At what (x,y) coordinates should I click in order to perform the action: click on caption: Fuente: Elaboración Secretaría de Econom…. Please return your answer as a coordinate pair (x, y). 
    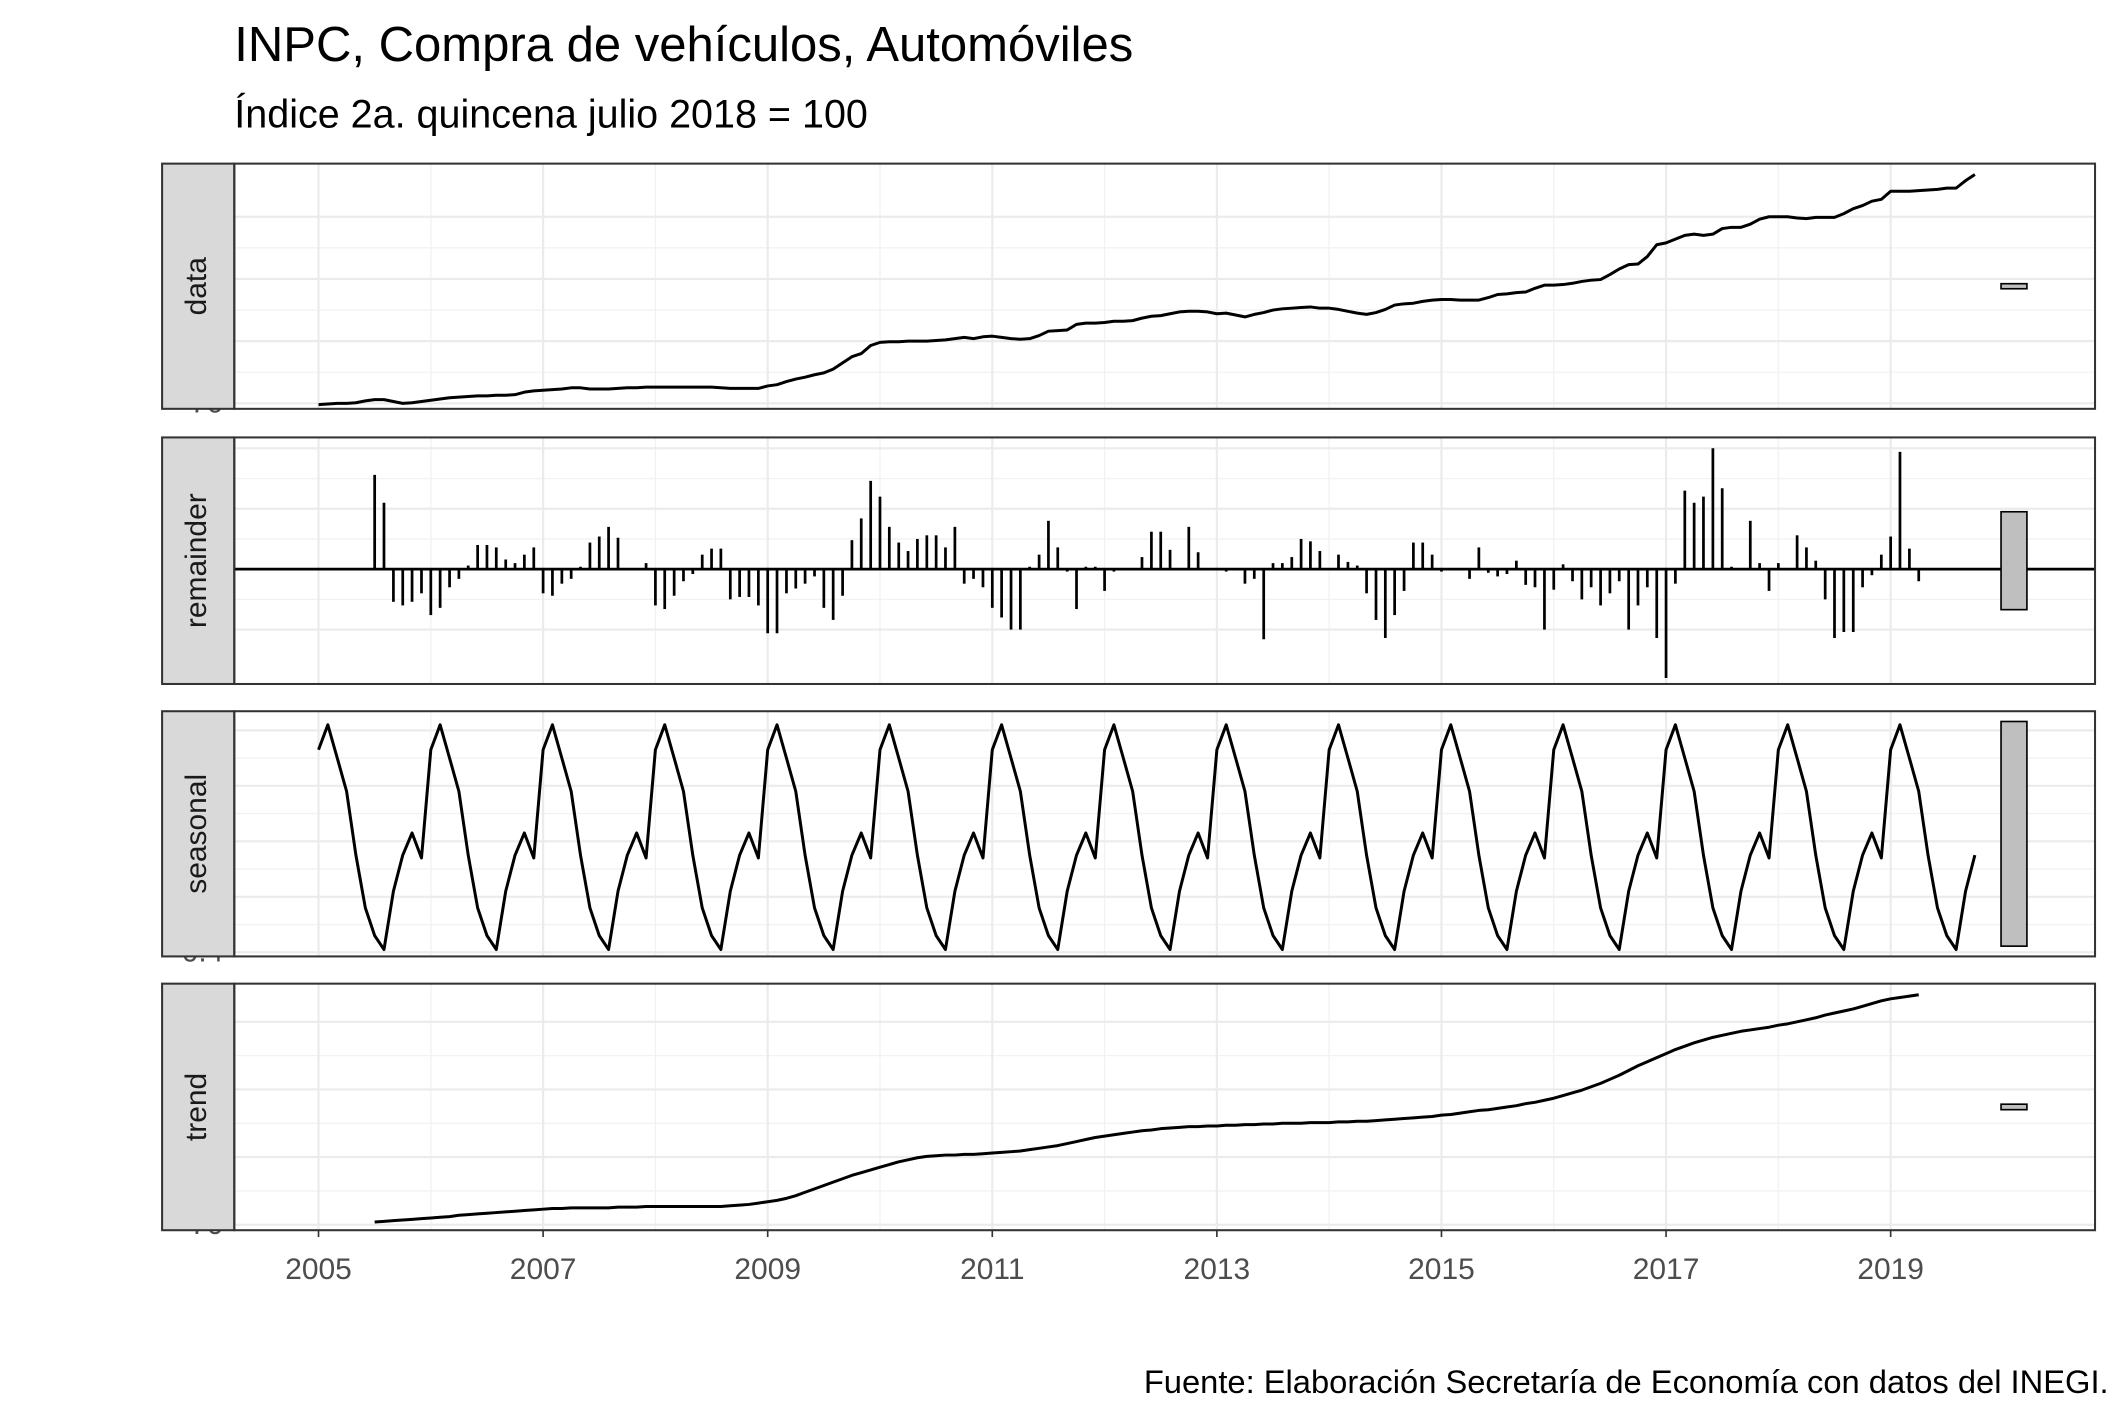
    Looking at the image, I should click on (1626, 1381).